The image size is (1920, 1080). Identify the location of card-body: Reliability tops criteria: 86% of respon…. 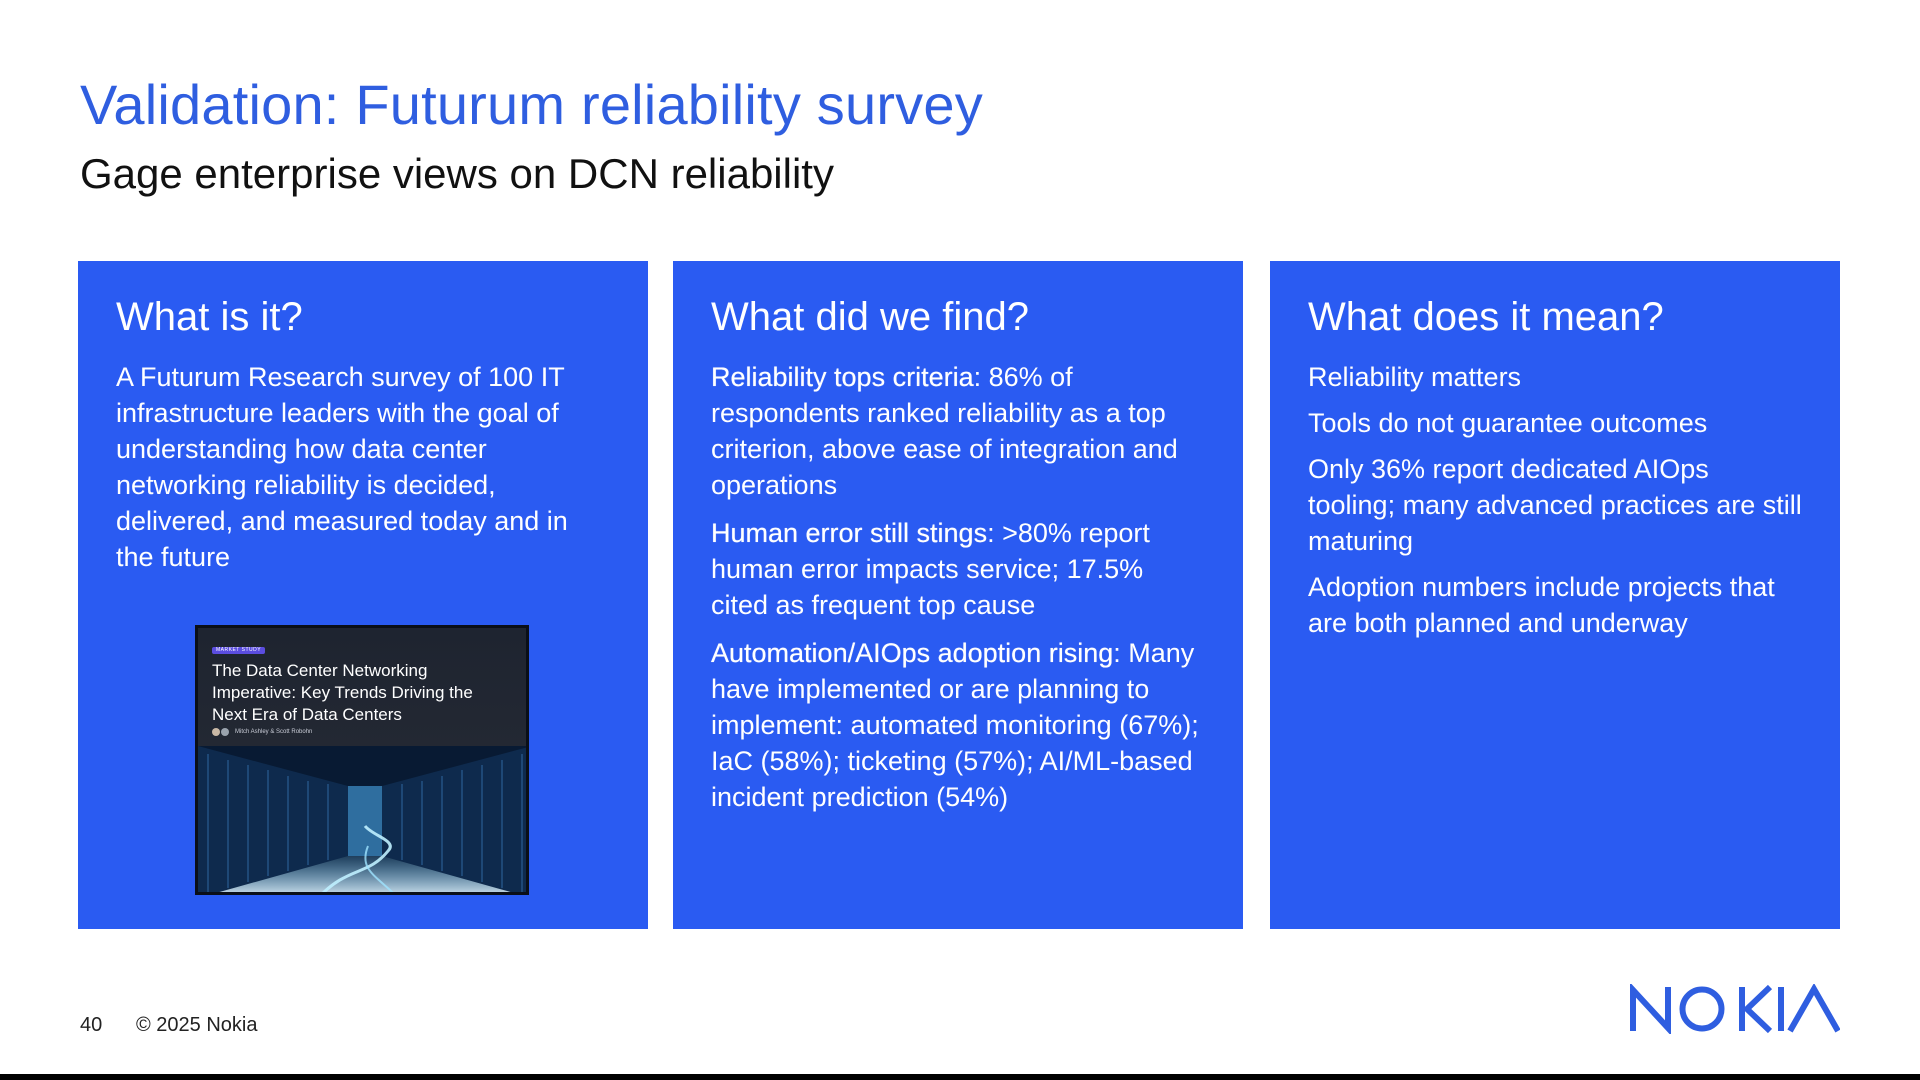
(958, 587).